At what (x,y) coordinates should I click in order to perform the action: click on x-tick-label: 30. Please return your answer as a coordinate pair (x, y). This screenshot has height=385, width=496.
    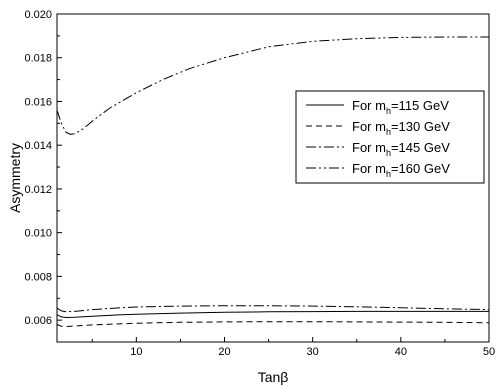
    Looking at the image, I should click on (313, 352).